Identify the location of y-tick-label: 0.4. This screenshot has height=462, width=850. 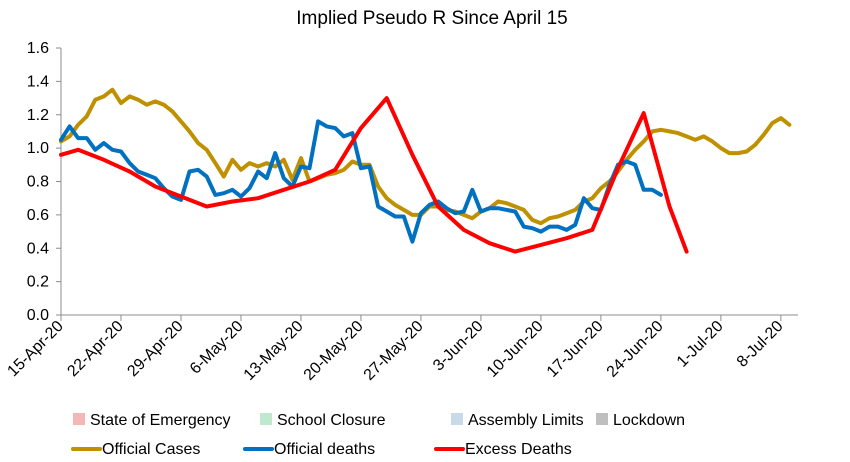
(38, 248).